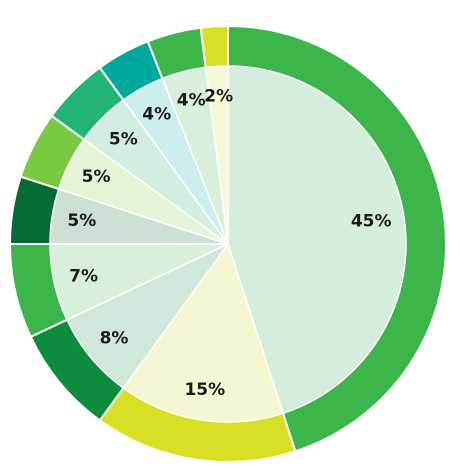 Image resolution: width=460 pixels, height=469 pixels. What do you see at coordinates (191, 101) in the screenshot?
I see `slice-label-9: 4%` at bounding box center [191, 101].